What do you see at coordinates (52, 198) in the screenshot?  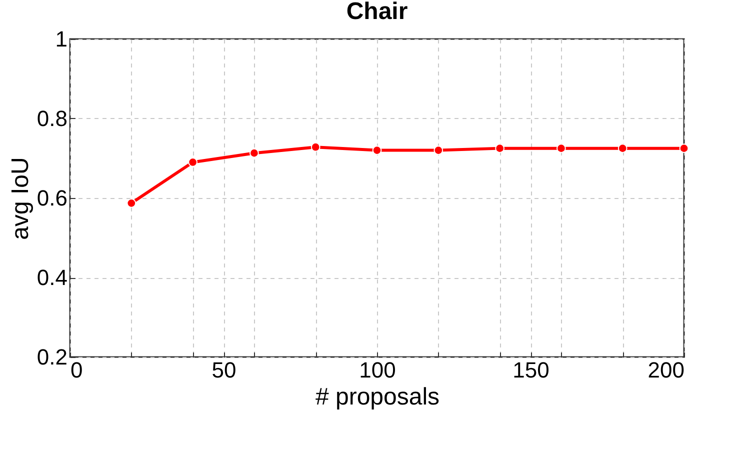 I see `y-tick-label: 0.6` at bounding box center [52, 198].